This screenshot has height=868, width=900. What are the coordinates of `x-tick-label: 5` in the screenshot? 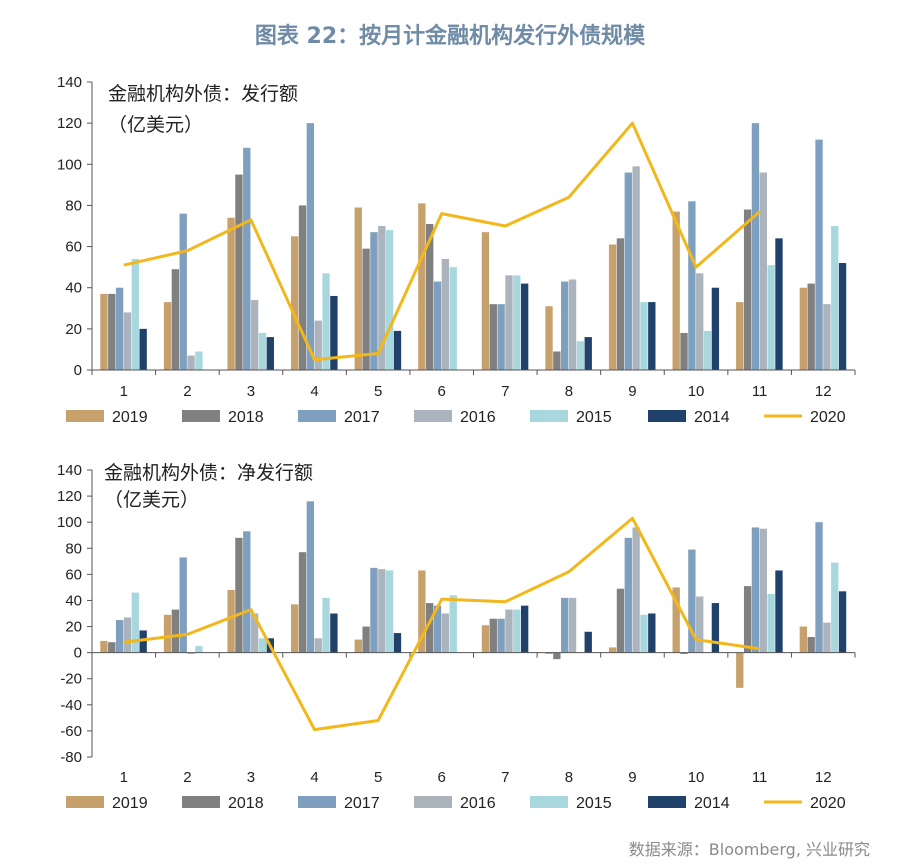 It's located at (378, 777).